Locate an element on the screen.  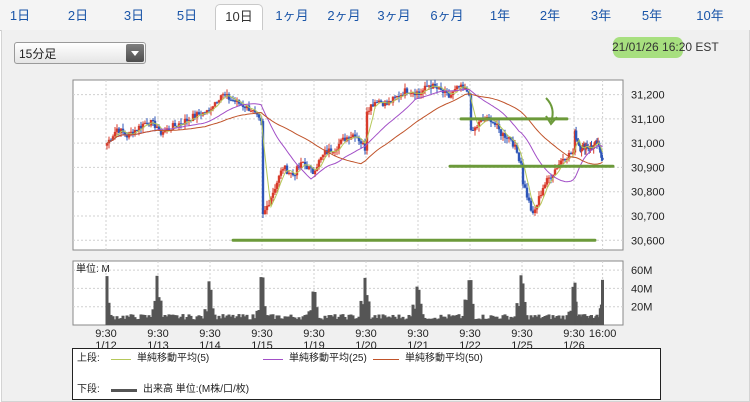
tab-8: 3ヶ月 is located at coordinates (394, 15).